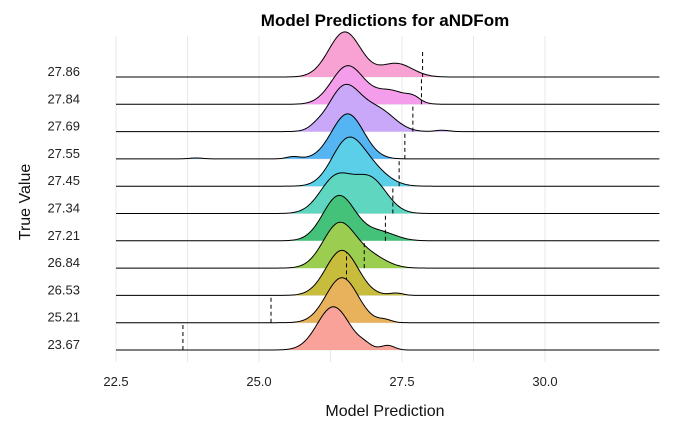  What do you see at coordinates (63, 180) in the screenshot?
I see `y-tick-label: 27.45` at bounding box center [63, 180].